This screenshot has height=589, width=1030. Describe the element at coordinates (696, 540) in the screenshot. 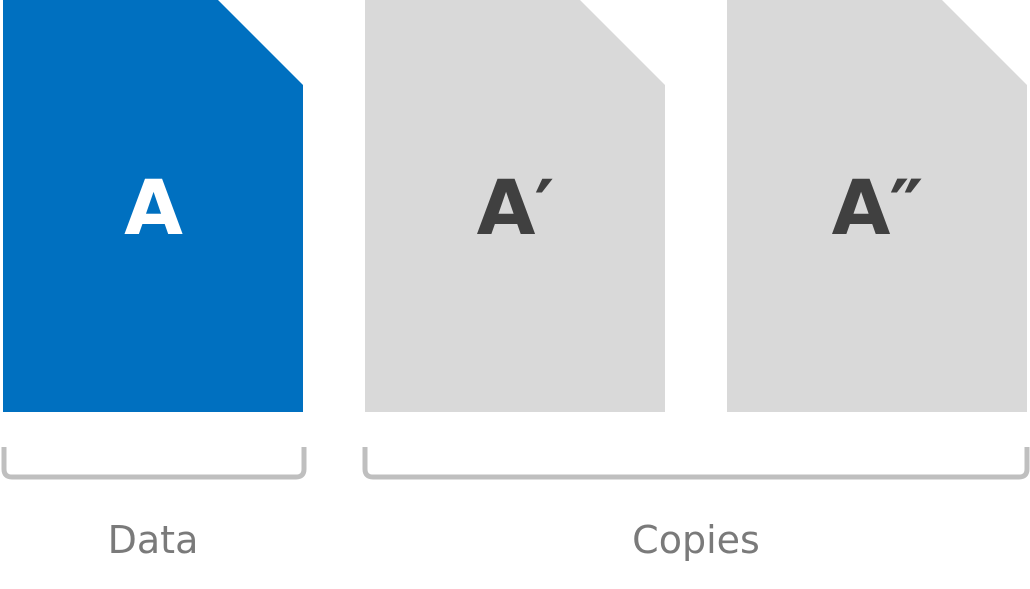

I see `copies-label: Copies` at that location.